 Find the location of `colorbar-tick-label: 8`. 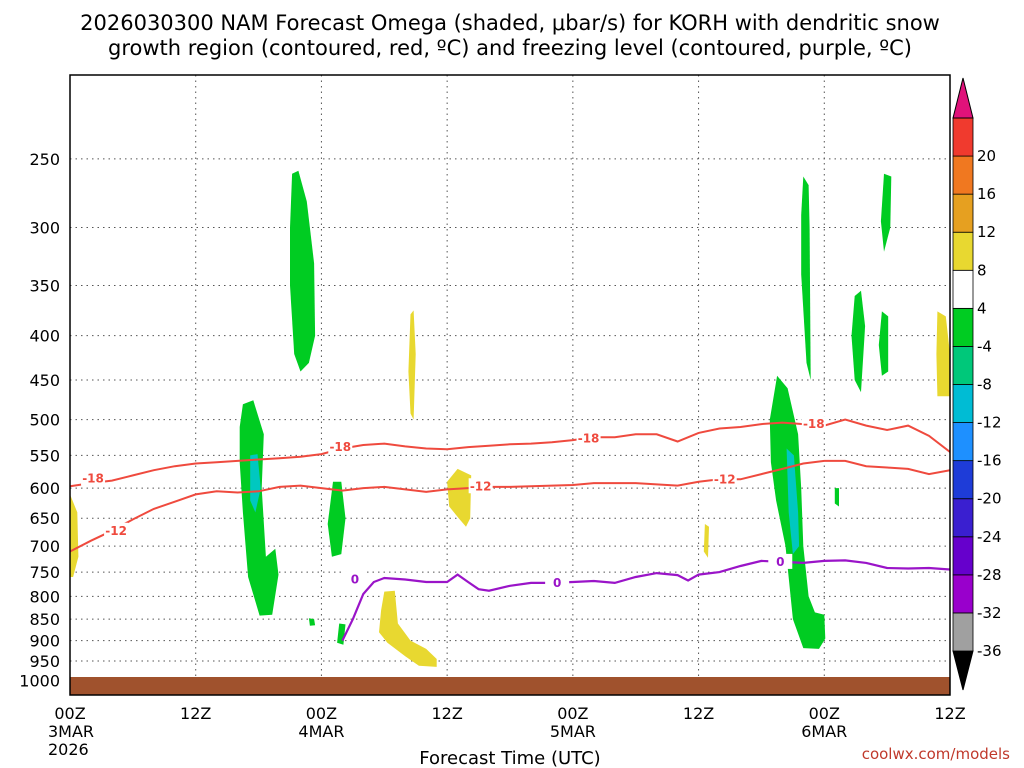

colorbar-tick-label: 8 is located at coordinates (982, 270).